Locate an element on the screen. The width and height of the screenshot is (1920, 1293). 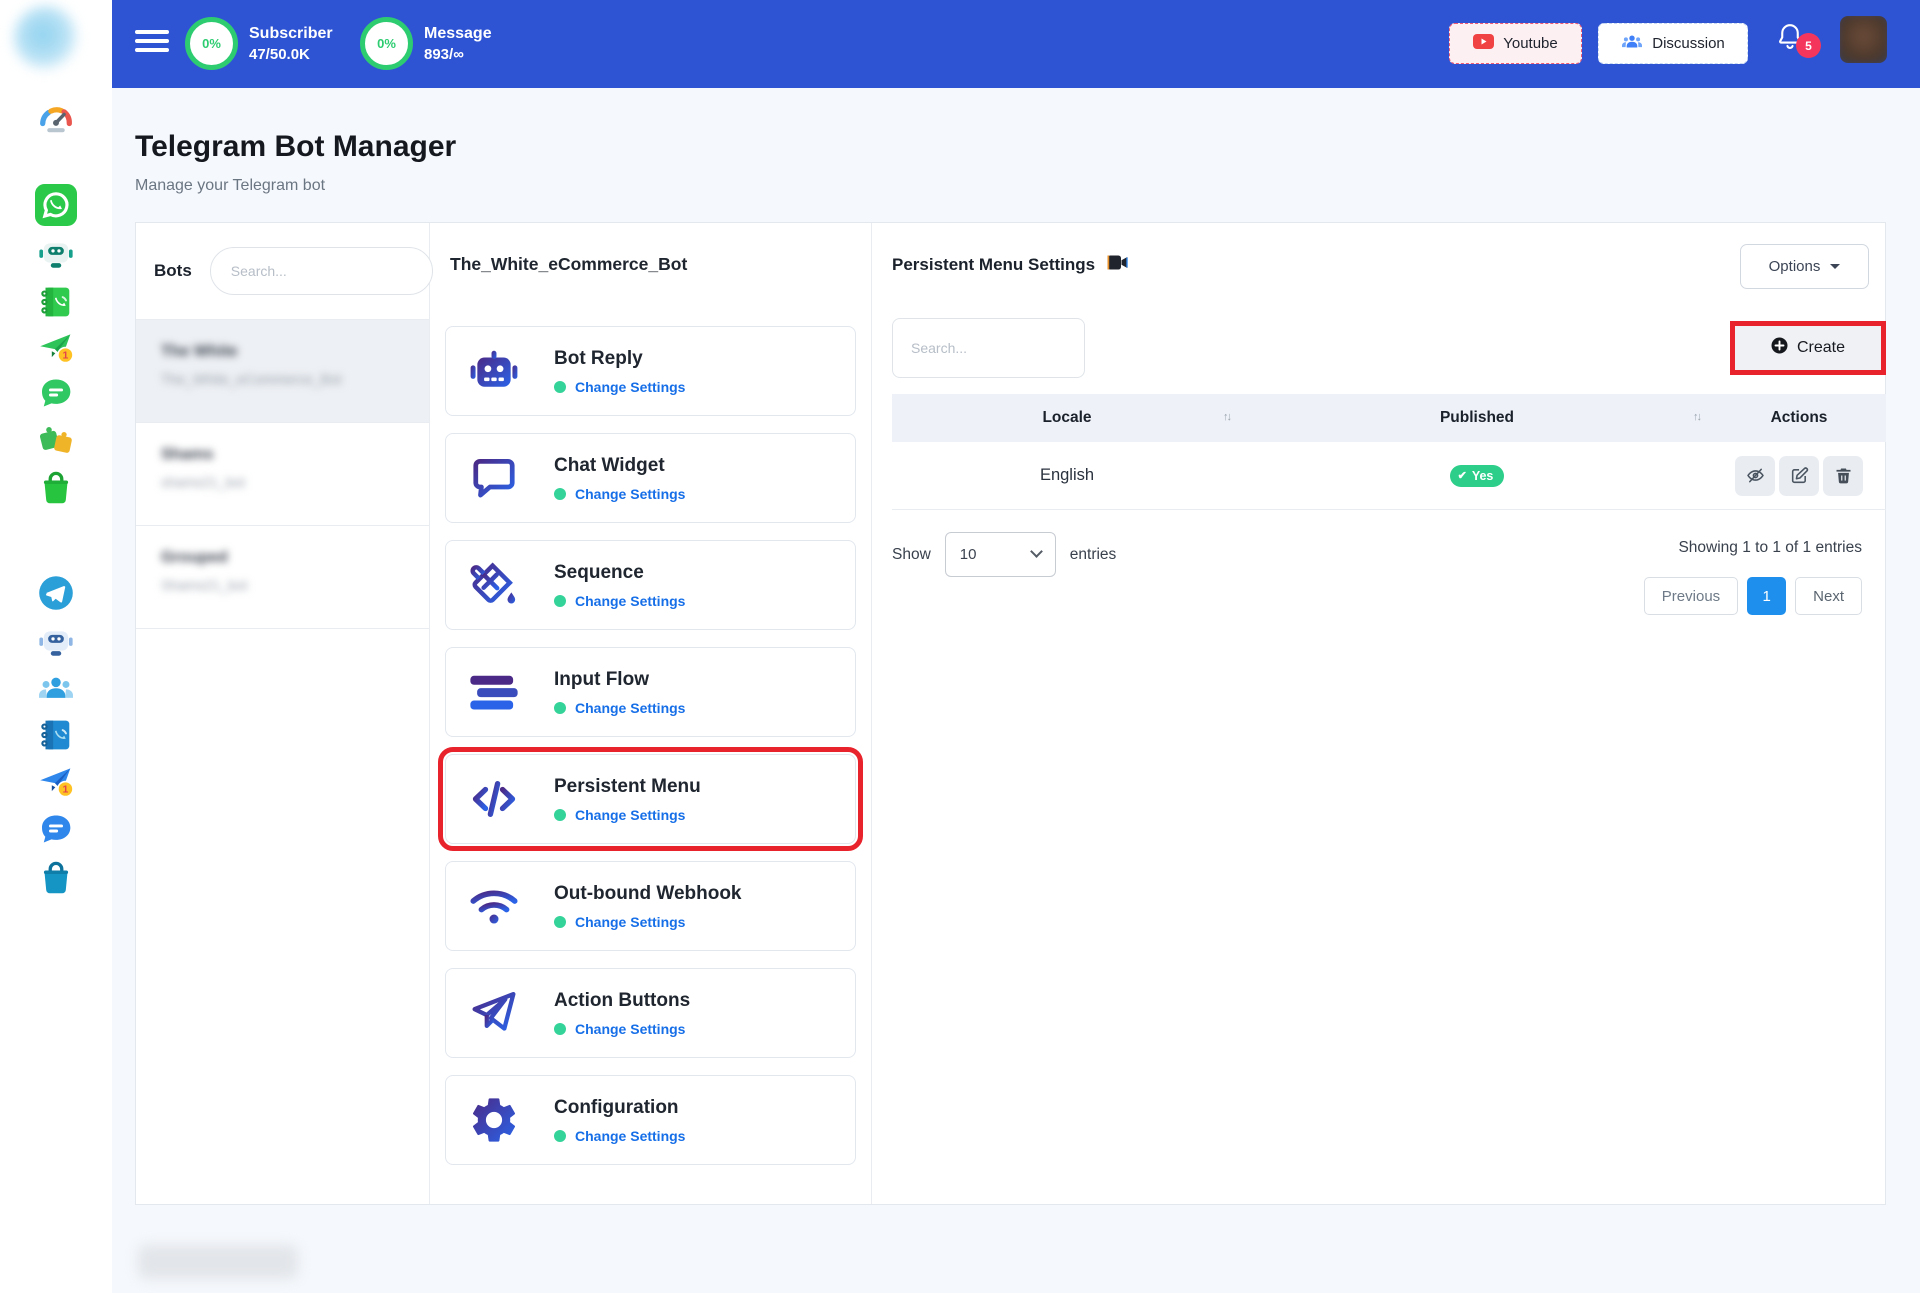
delete-button is located at coordinates (1843, 475).